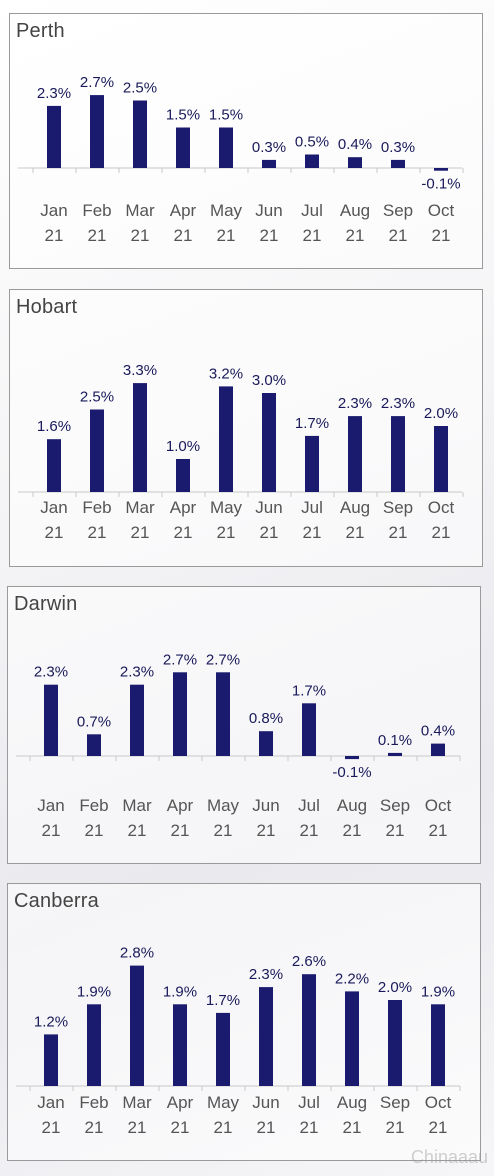 This screenshot has width=494, height=1176. Describe the element at coordinates (46, 604) in the screenshot. I see `chart-title: Darwin` at that location.